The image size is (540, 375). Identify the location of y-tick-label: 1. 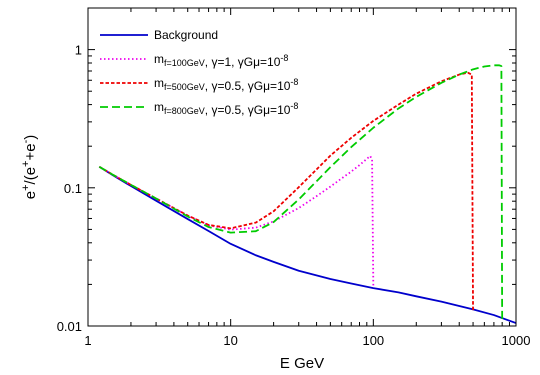
(78, 50).